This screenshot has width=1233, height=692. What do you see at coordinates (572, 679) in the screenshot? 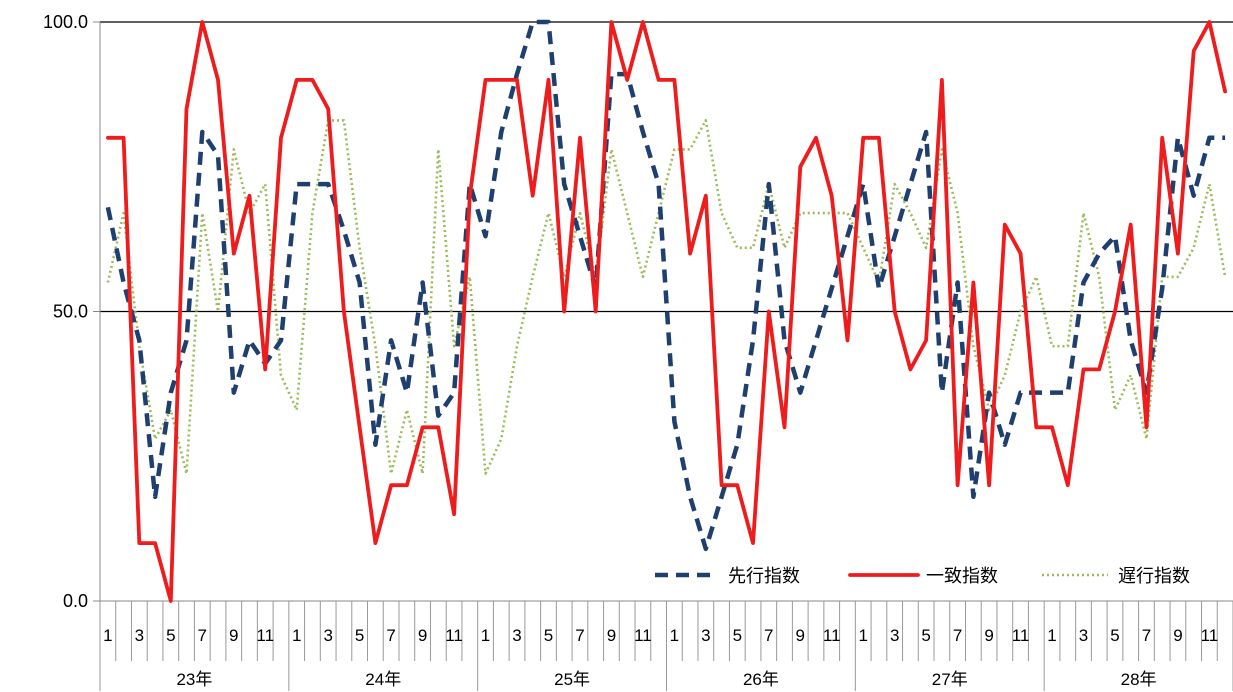
I see `x-year-label: 25年` at bounding box center [572, 679].